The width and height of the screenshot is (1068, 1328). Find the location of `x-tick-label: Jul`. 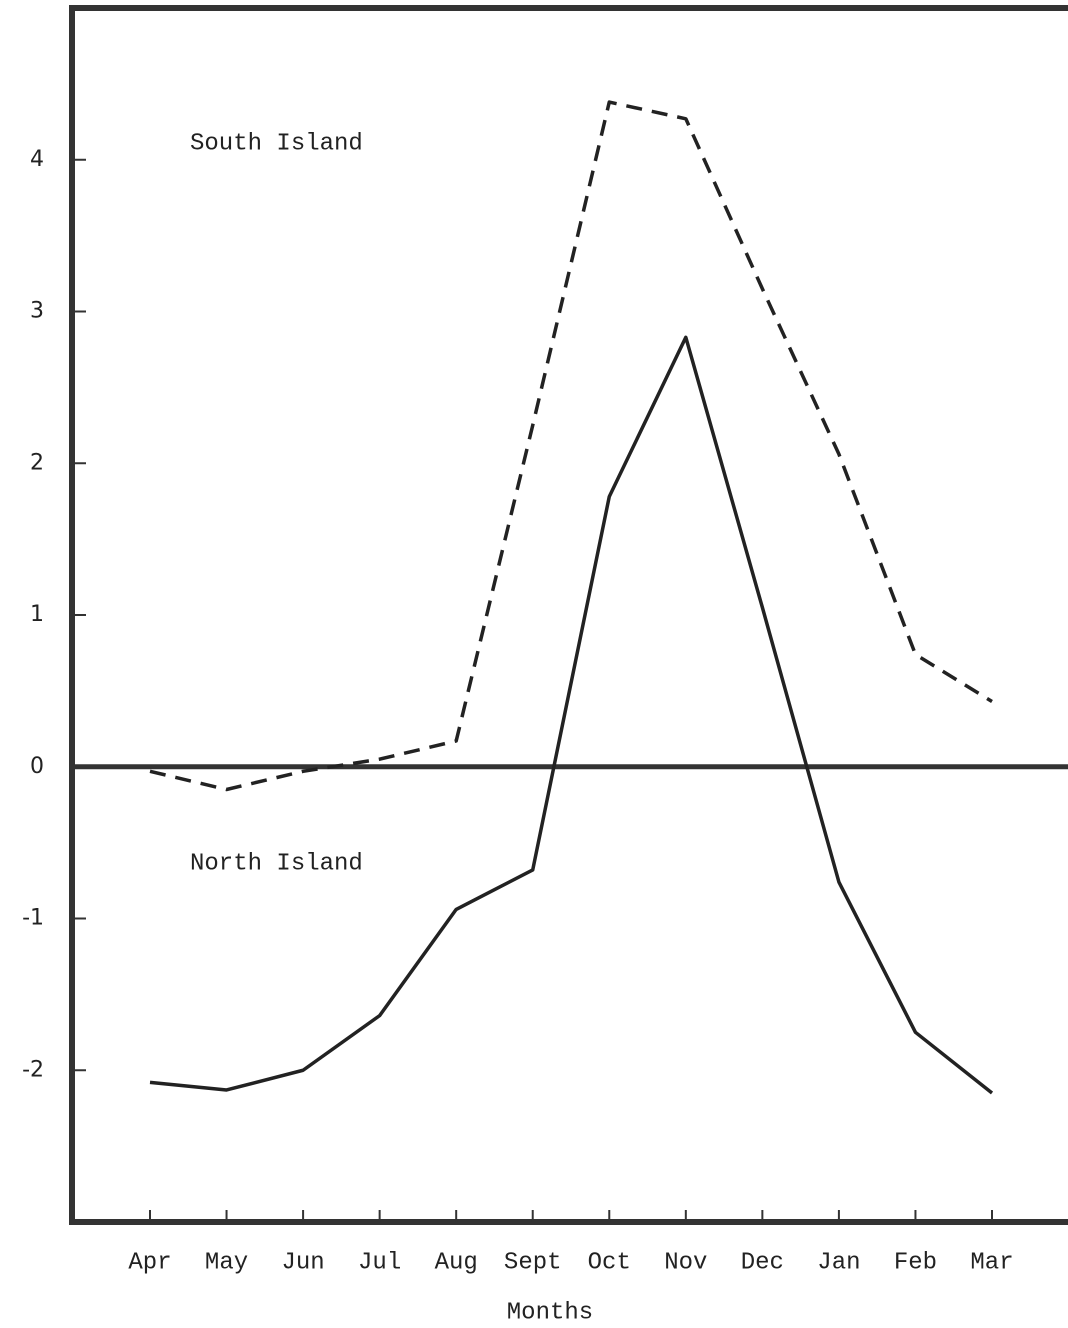

x-tick-label: Jul is located at coordinates (379, 1262).